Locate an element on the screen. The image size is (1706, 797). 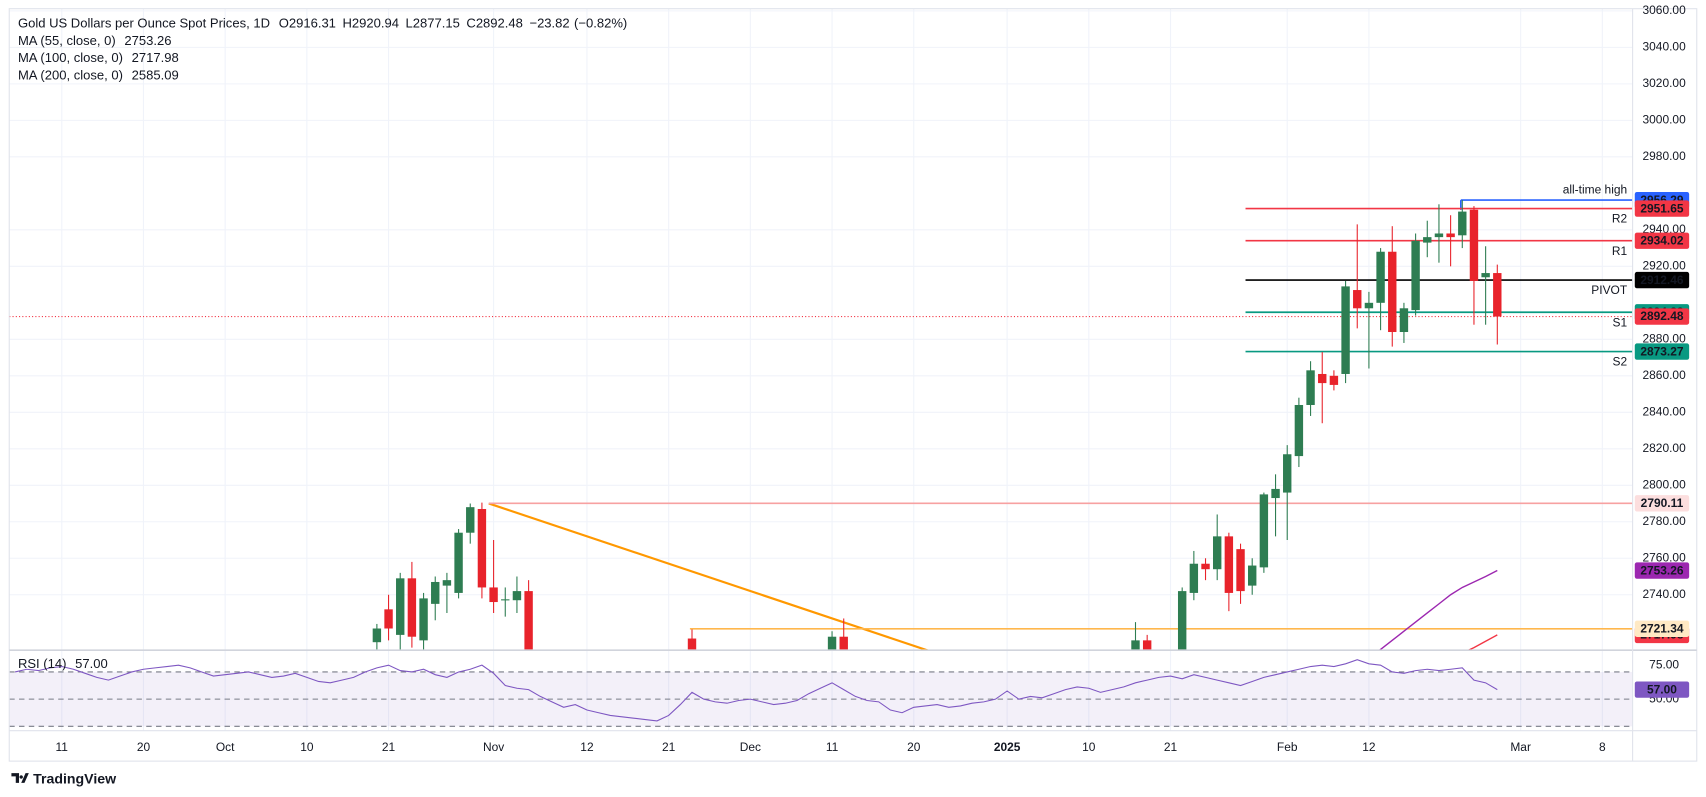
ohlc-prefix: H is located at coordinates (346, 22).